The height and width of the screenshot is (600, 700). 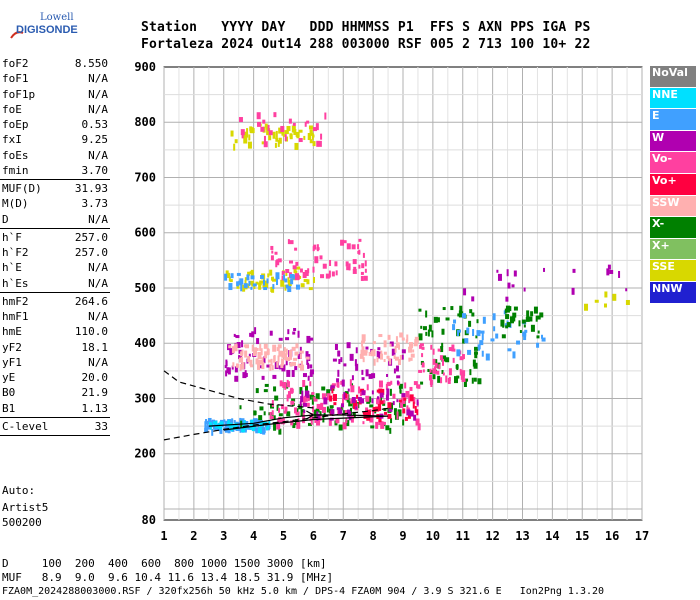 I want to click on param-row: foEs N/A, so click(x=56, y=155).